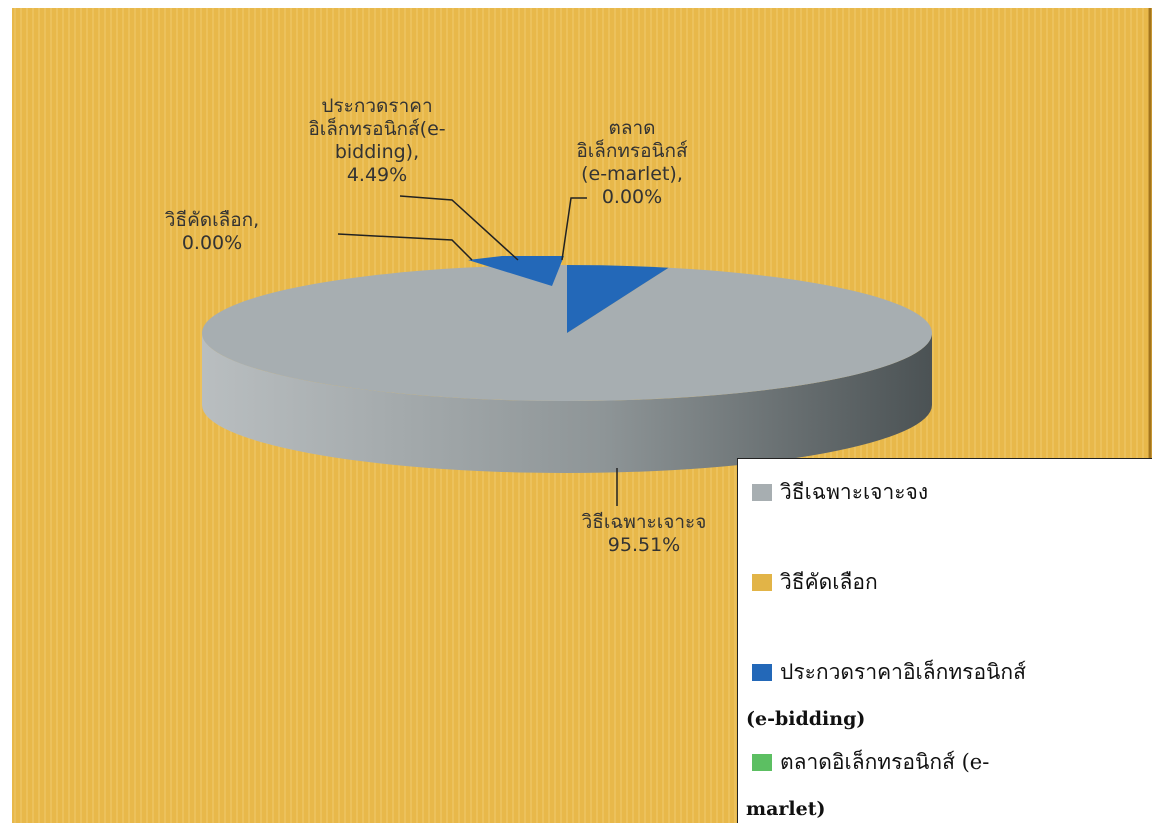 The height and width of the screenshot is (830, 1155). What do you see at coordinates (567, 403) in the screenshot?
I see `pie-side-wall` at bounding box center [567, 403].